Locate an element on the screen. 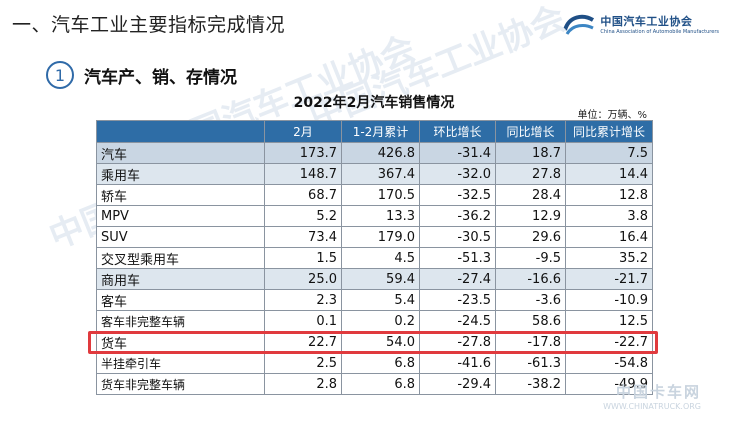  table-cell: -41.6 is located at coordinates (457, 363).